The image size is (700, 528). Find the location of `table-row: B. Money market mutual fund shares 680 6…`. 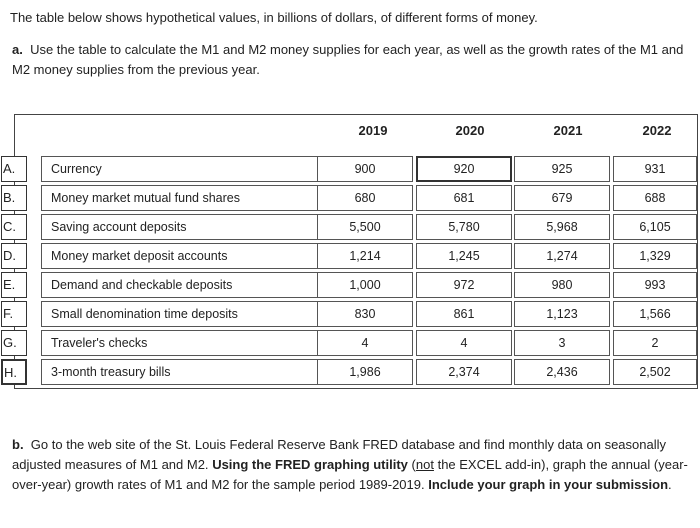

table-row: B. Money market mutual fund shares 680 6… is located at coordinates (349, 199).